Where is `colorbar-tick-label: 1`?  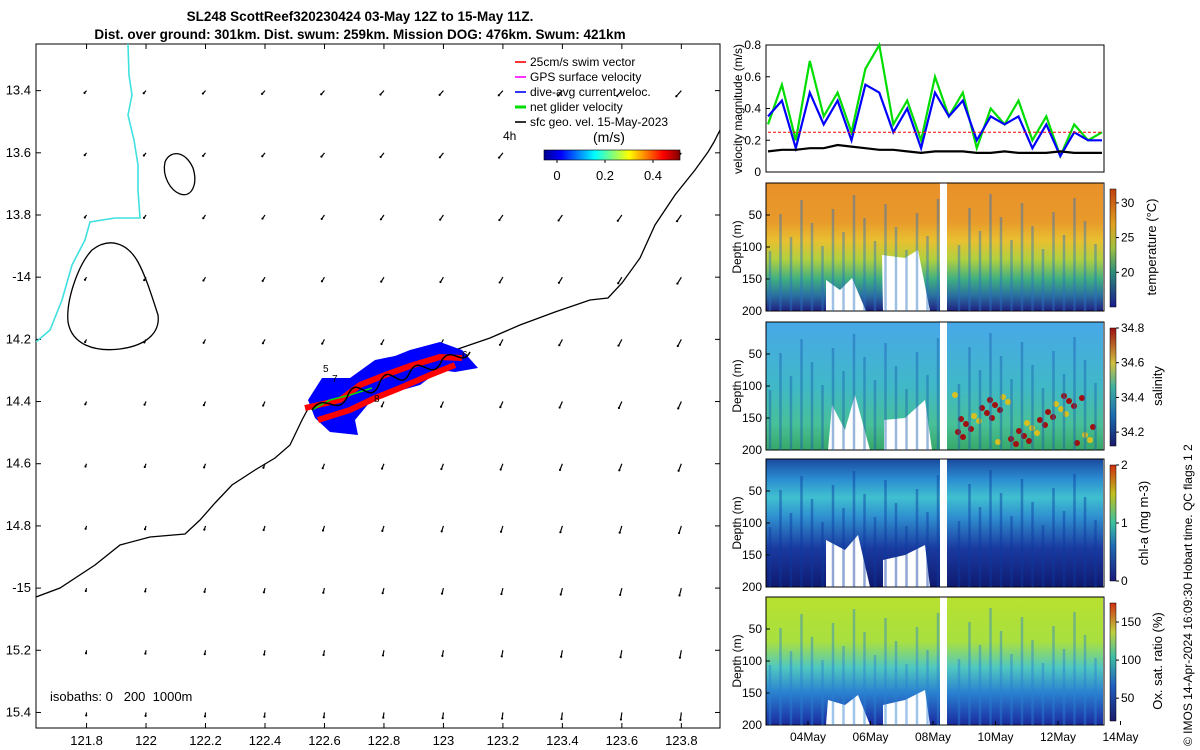
colorbar-tick-label: 1 is located at coordinates (1124, 523).